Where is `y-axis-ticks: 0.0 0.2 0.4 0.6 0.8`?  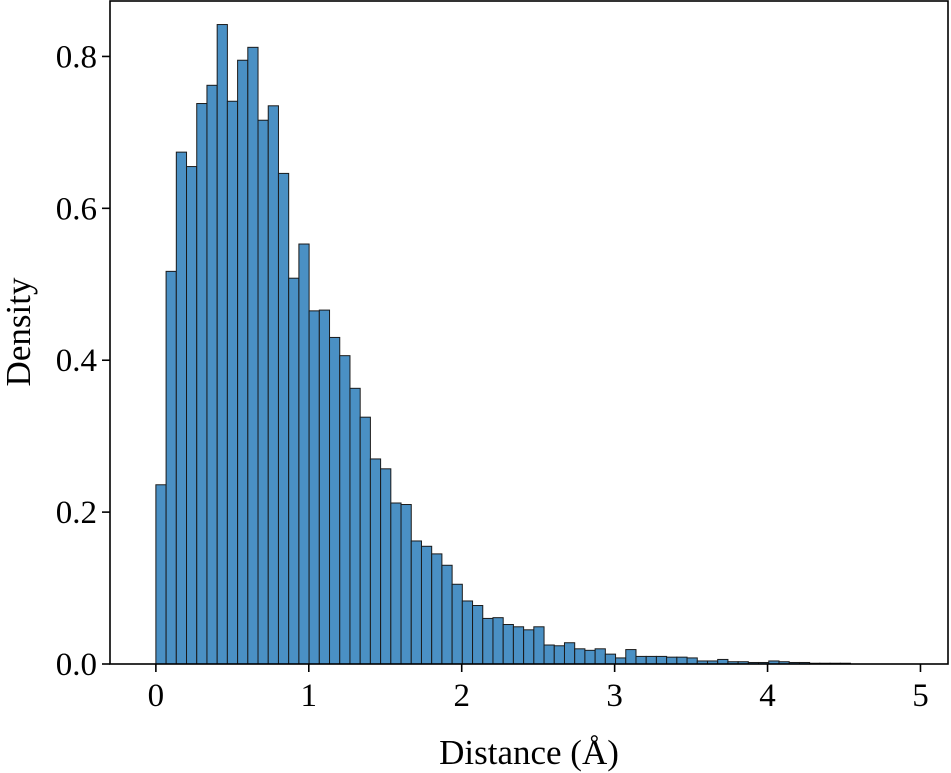
y-axis-ticks: 0.0 0.2 0.4 0.6 0.8 is located at coordinates (83, 361).